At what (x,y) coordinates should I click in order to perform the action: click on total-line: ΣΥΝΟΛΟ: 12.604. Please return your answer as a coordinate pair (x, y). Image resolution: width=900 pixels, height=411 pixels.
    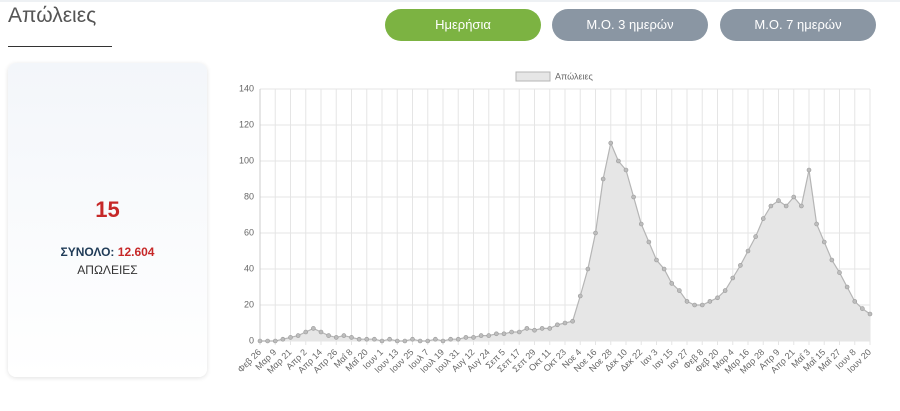
    Looking at the image, I should click on (107, 252).